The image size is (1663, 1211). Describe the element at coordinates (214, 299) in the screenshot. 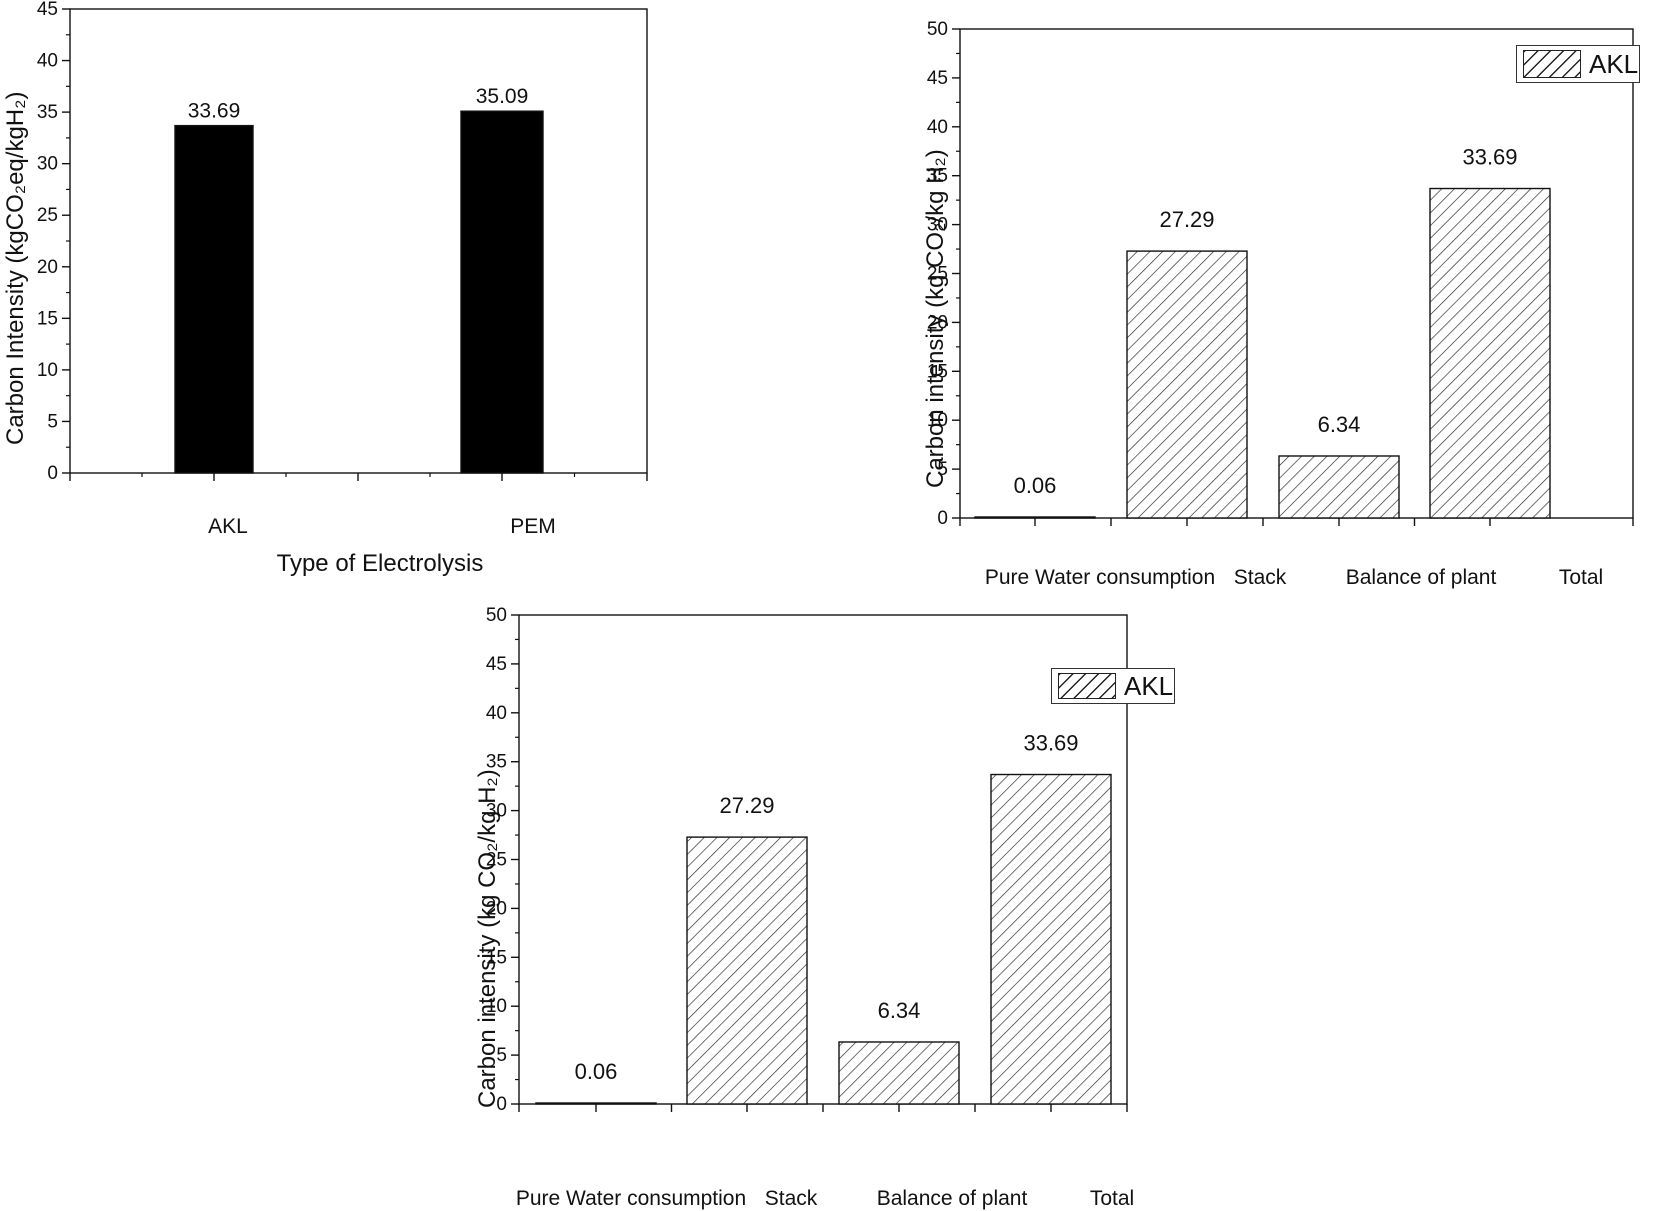

I see `bar-akl` at that location.